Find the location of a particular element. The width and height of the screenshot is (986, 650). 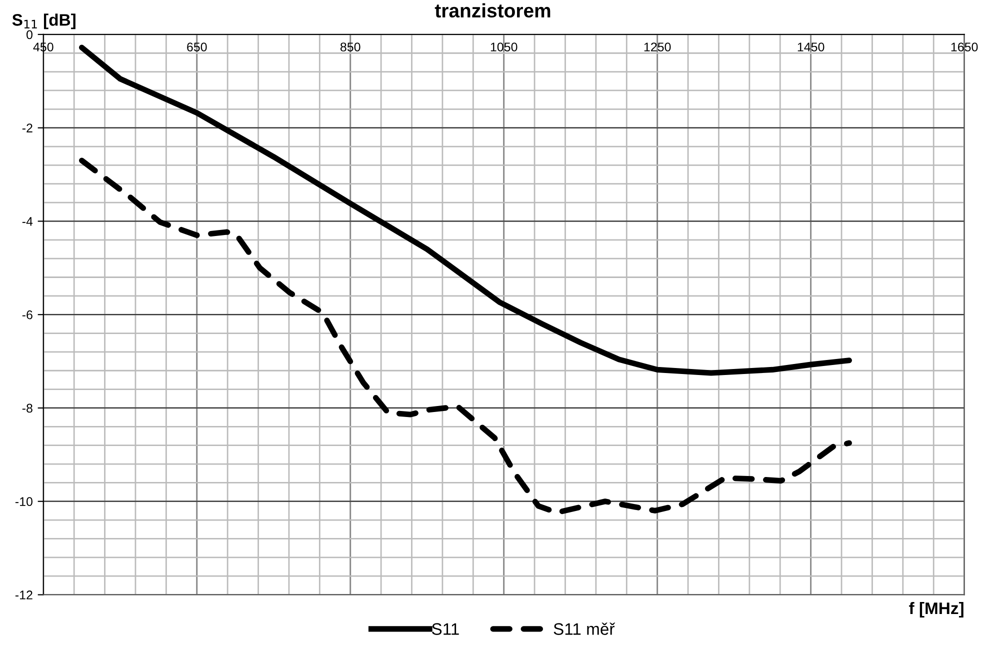

x-tick-label: 650 is located at coordinates (197, 47).